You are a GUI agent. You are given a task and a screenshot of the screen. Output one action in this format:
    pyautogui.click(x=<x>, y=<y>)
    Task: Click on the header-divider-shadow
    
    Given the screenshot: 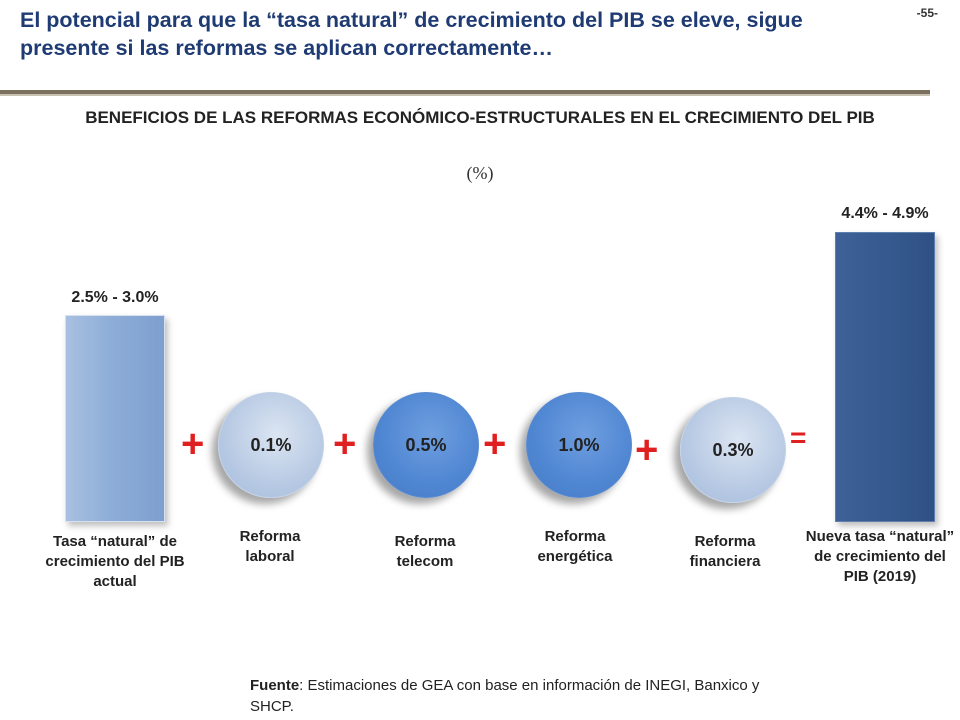 What is the action you would take?
    pyautogui.click(x=465, y=95)
    